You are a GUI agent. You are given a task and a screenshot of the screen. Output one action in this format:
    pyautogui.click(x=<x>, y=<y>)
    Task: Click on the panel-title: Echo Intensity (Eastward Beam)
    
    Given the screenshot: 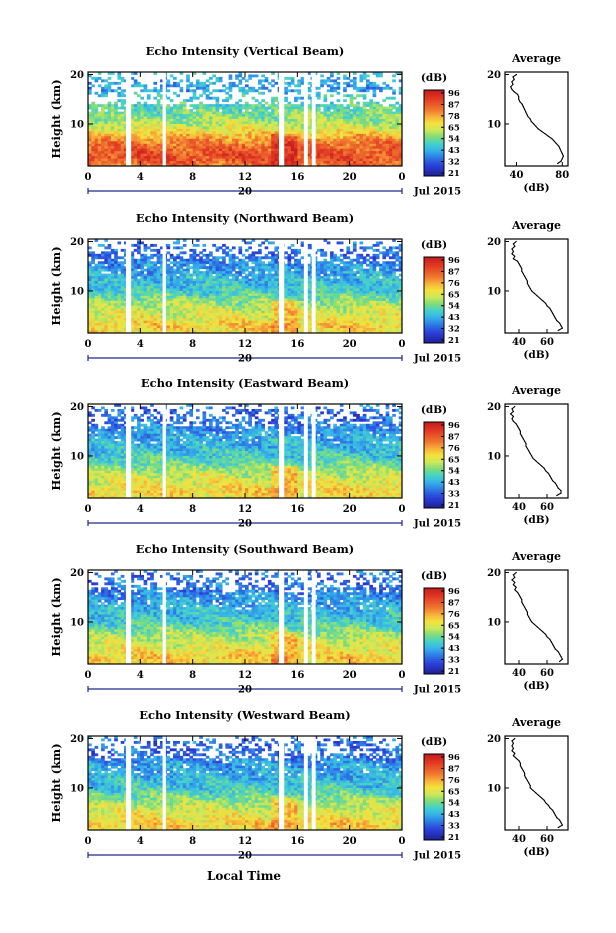 What is the action you would take?
    pyautogui.click(x=245, y=383)
    